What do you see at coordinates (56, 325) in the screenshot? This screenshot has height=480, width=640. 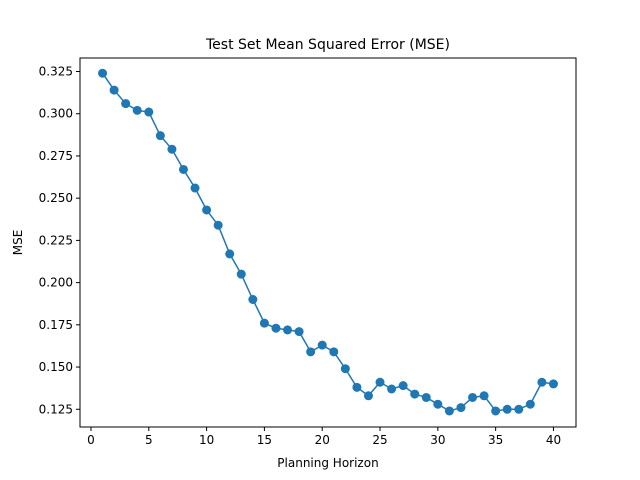 I see `y-tick-label: 0.175` at bounding box center [56, 325].